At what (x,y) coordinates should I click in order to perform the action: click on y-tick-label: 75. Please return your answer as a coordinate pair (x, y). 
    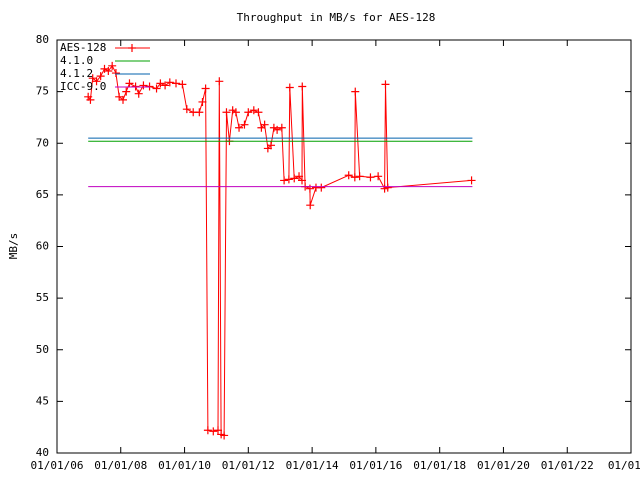
    Looking at the image, I should click on (42, 91).